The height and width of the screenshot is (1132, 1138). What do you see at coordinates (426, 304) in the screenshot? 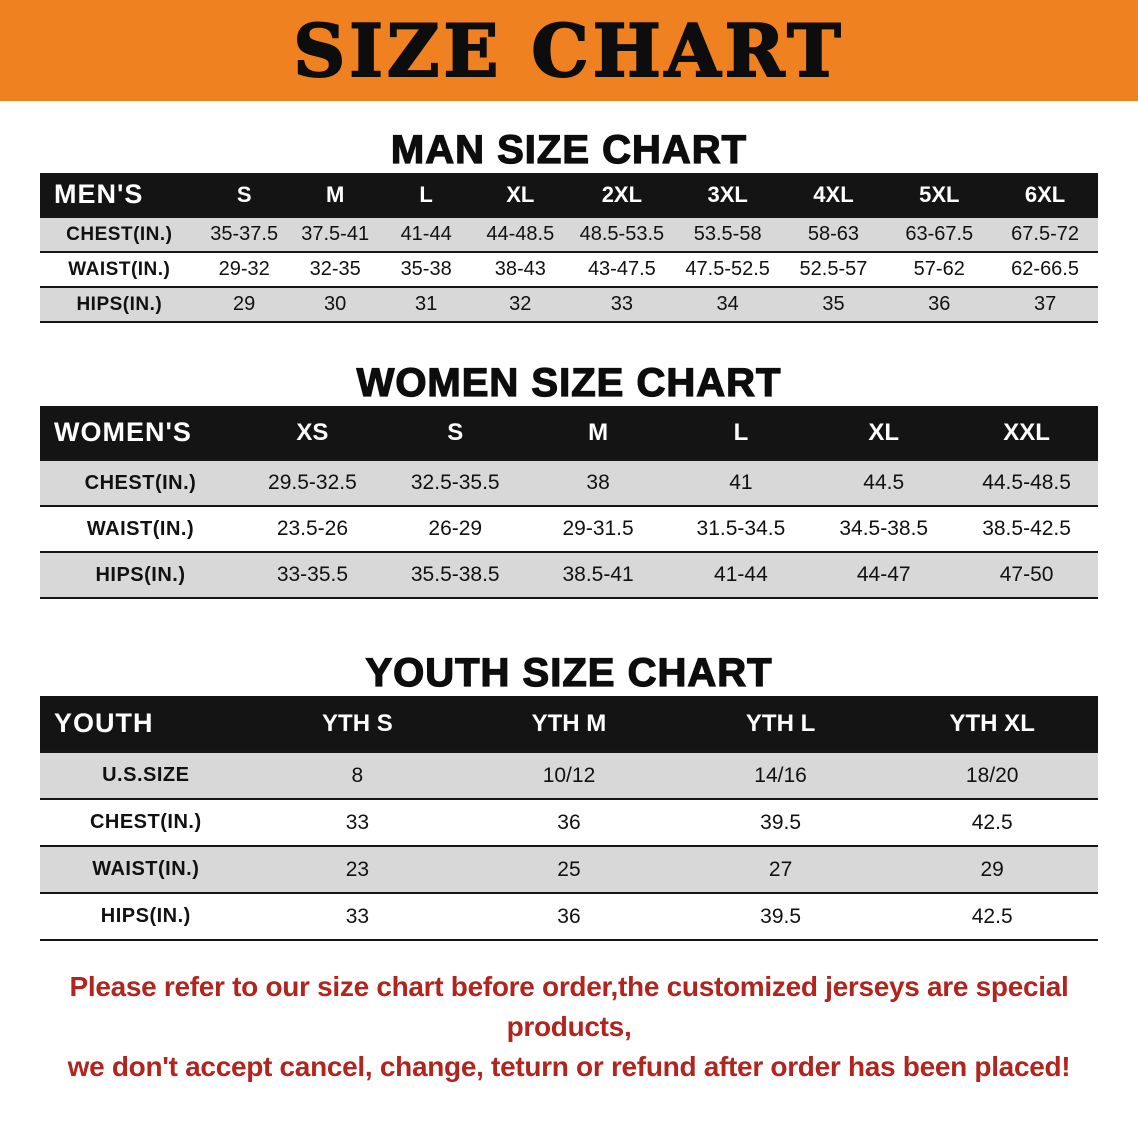
I see `value-cell: 31` at bounding box center [426, 304].